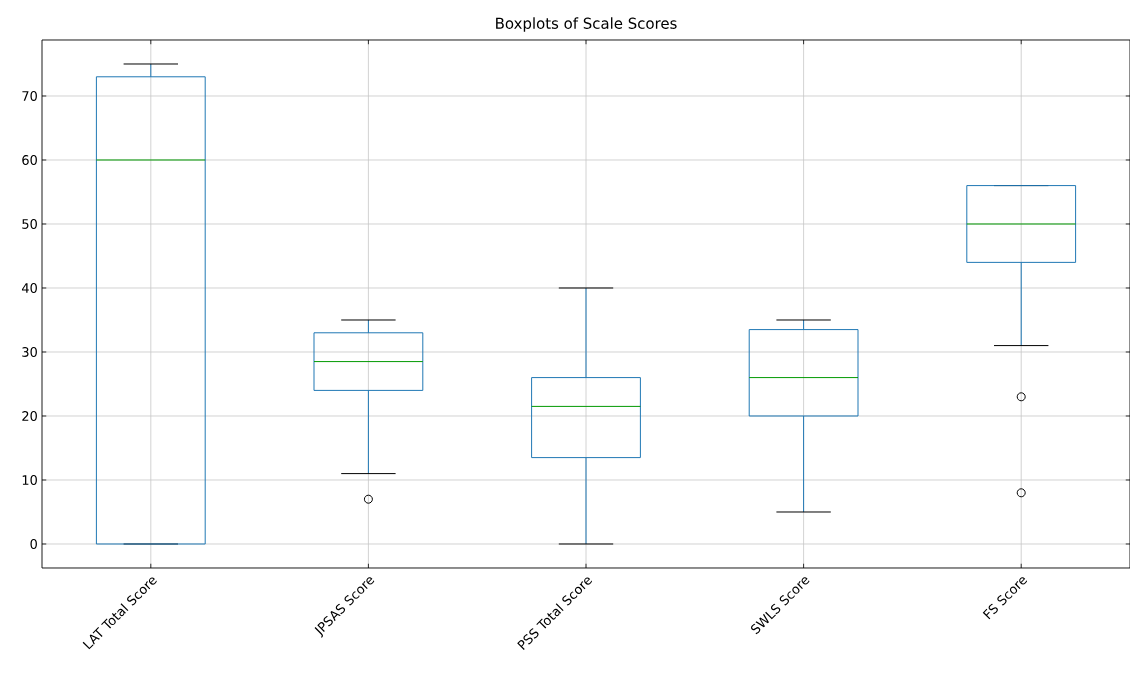 The width and height of the screenshot is (1130, 673). Describe the element at coordinates (29, 352) in the screenshot. I see `y-tick-label: 30` at that location.